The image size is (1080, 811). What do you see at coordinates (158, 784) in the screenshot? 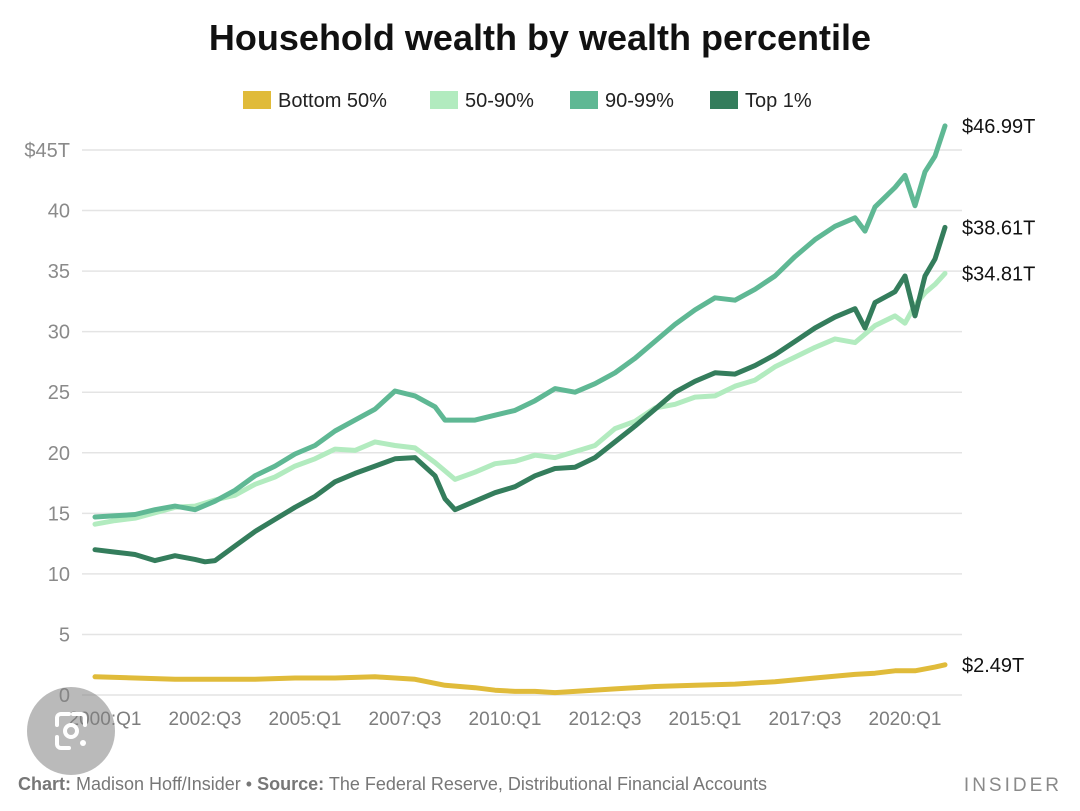
I see `footer-chart-credit: Madison Hoff/Insider` at bounding box center [158, 784].